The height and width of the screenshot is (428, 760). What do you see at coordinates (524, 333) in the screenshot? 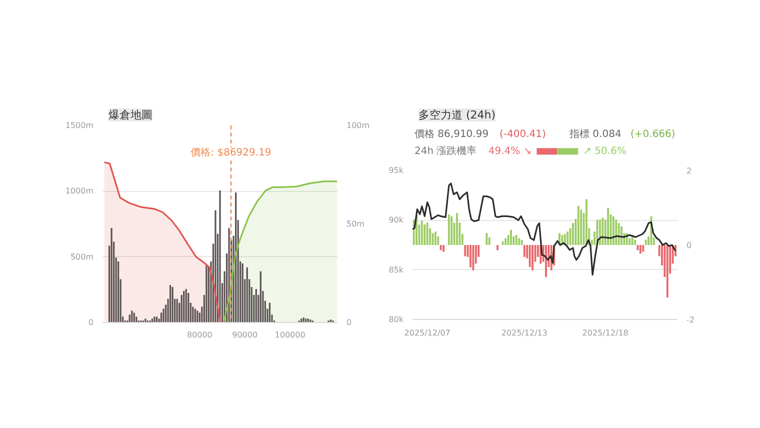
I see `x-tick-label: 2025/12/13` at bounding box center [524, 333].